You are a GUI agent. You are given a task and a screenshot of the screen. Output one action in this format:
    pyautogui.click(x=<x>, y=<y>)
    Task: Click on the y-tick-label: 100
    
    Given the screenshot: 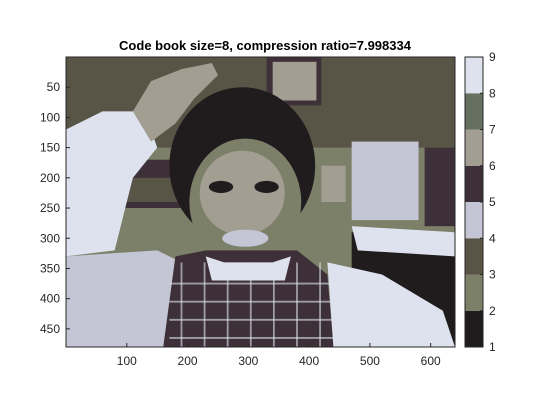 What is the action you would take?
    pyautogui.click(x=50, y=117)
    